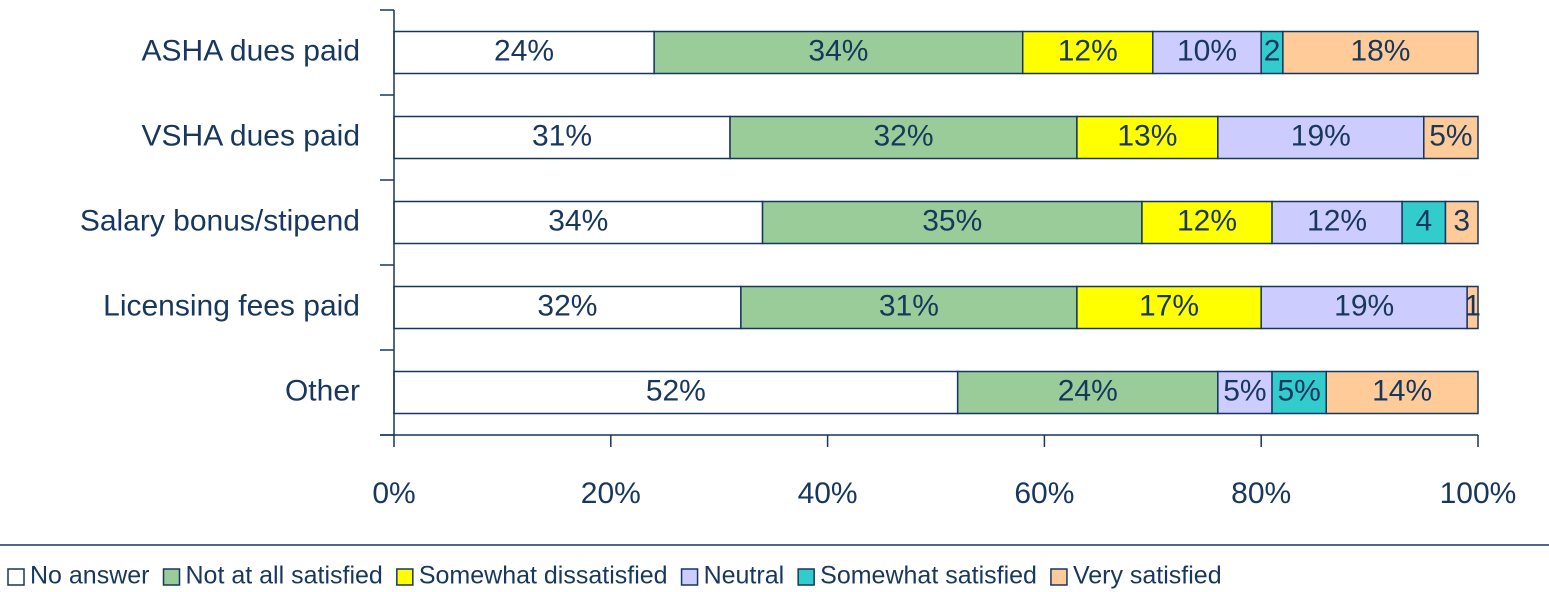 Image resolution: width=1549 pixels, height=592 pixels. I want to click on y-tick-label: Other, so click(322, 390).